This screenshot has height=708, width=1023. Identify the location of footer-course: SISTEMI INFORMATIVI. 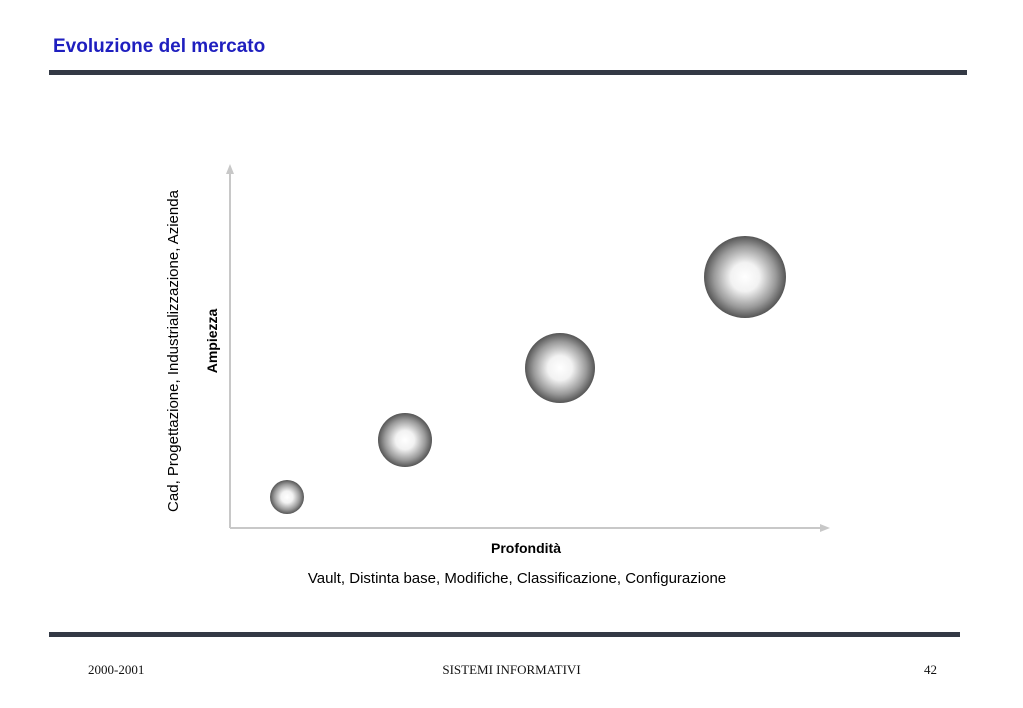
(511, 669).